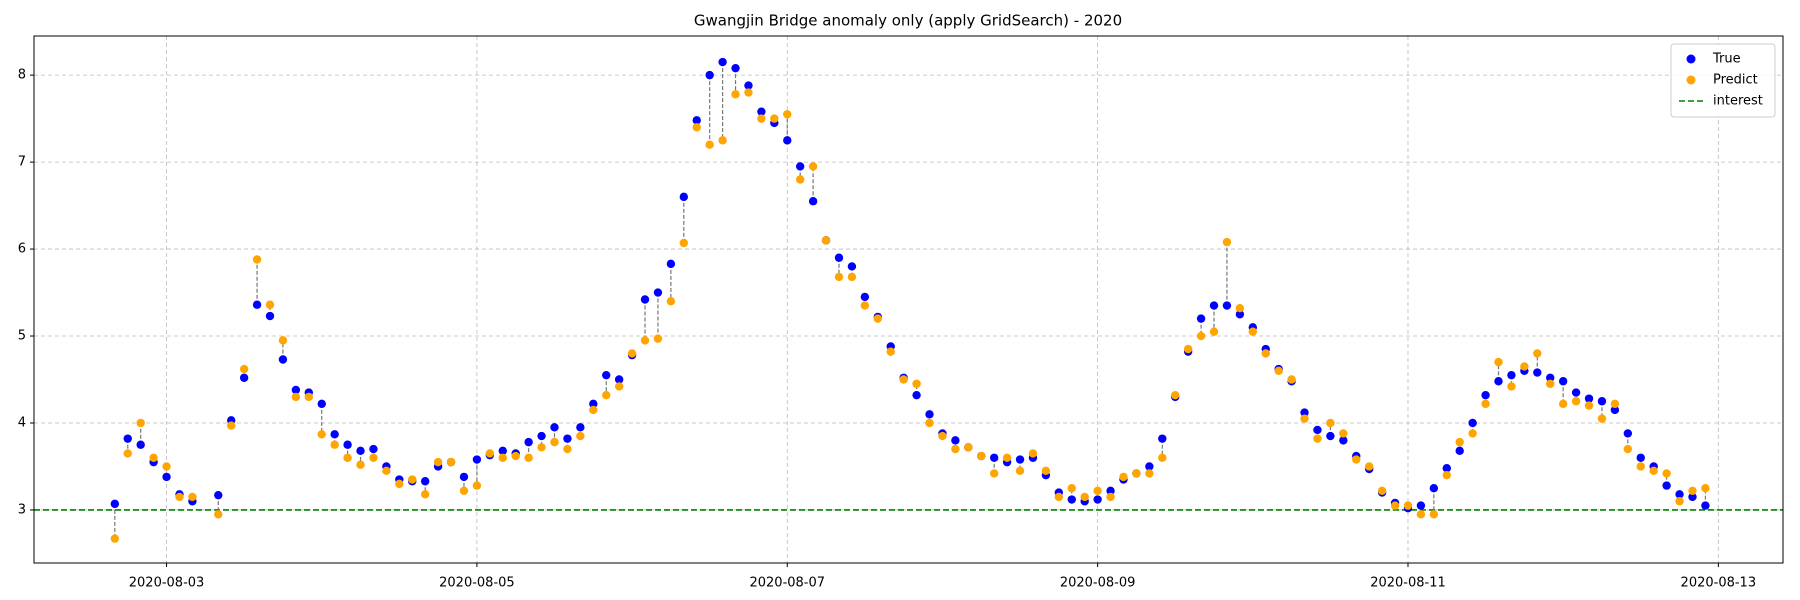 The height and width of the screenshot is (600, 1800). I want to click on x-tick-label: 2020-08-11, so click(1408, 583).